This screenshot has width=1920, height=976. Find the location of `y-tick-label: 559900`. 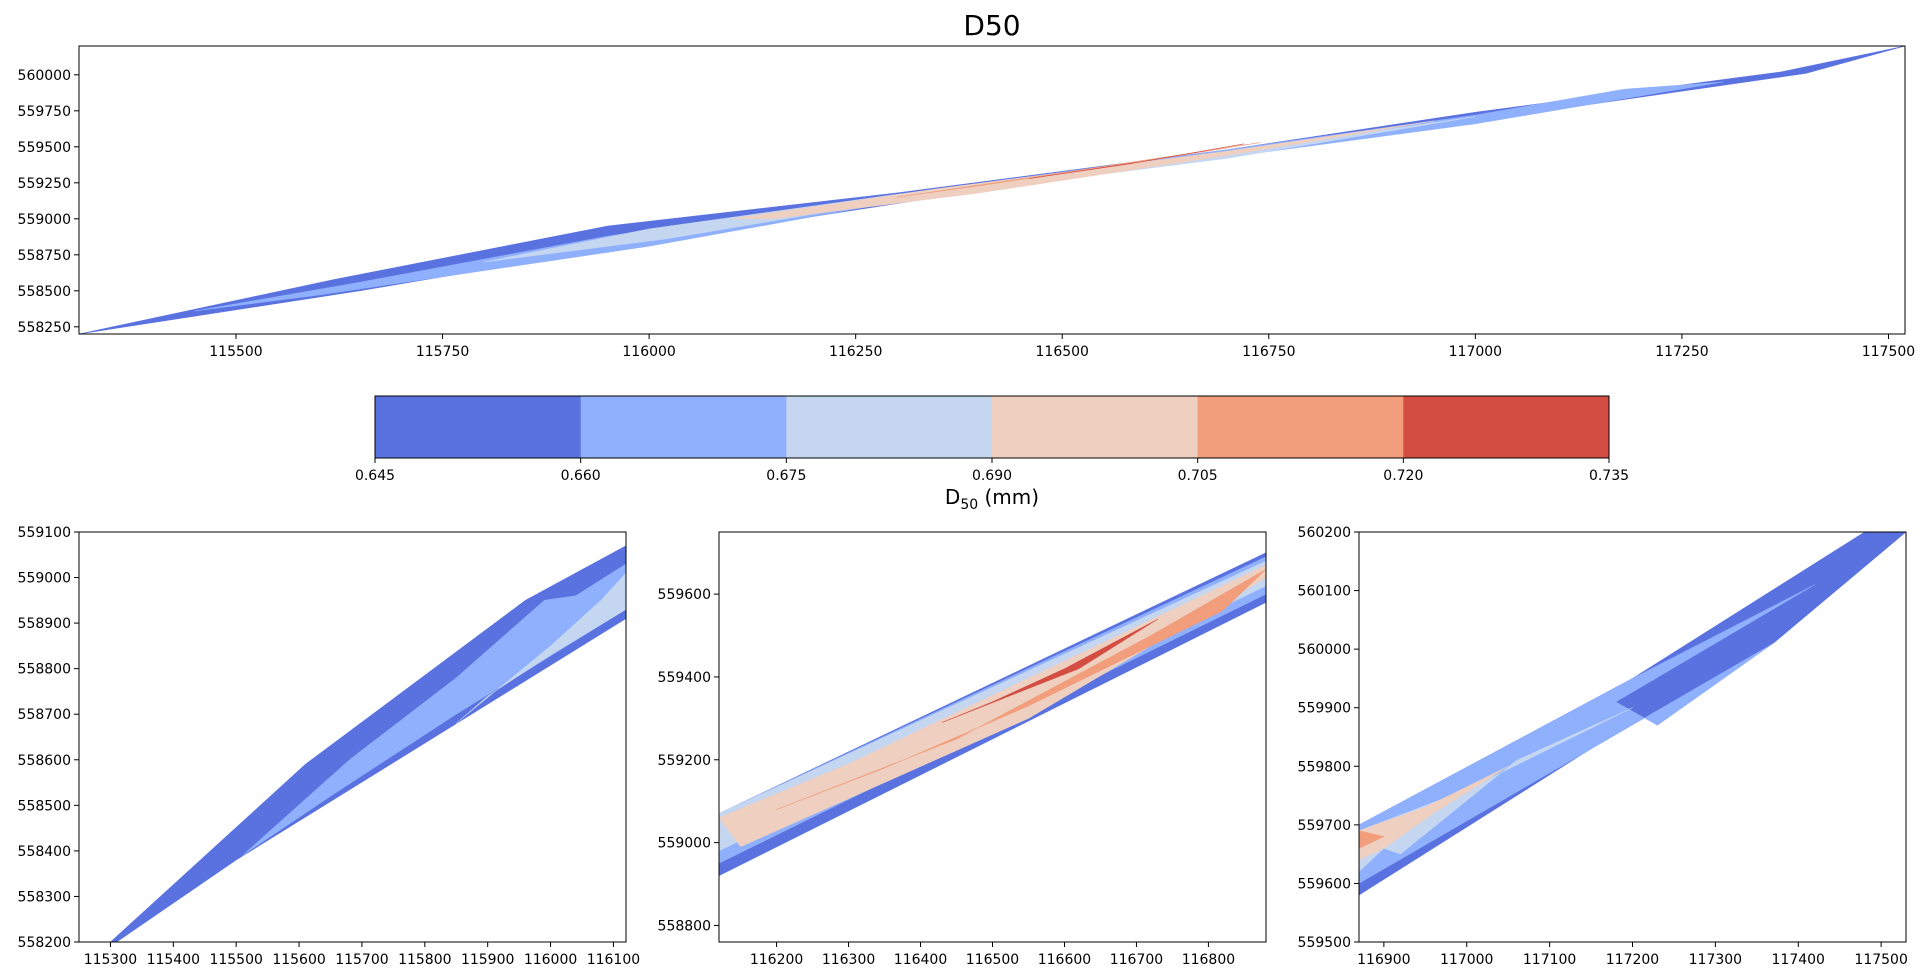

y-tick-label: 559900 is located at coordinates (1324, 709).